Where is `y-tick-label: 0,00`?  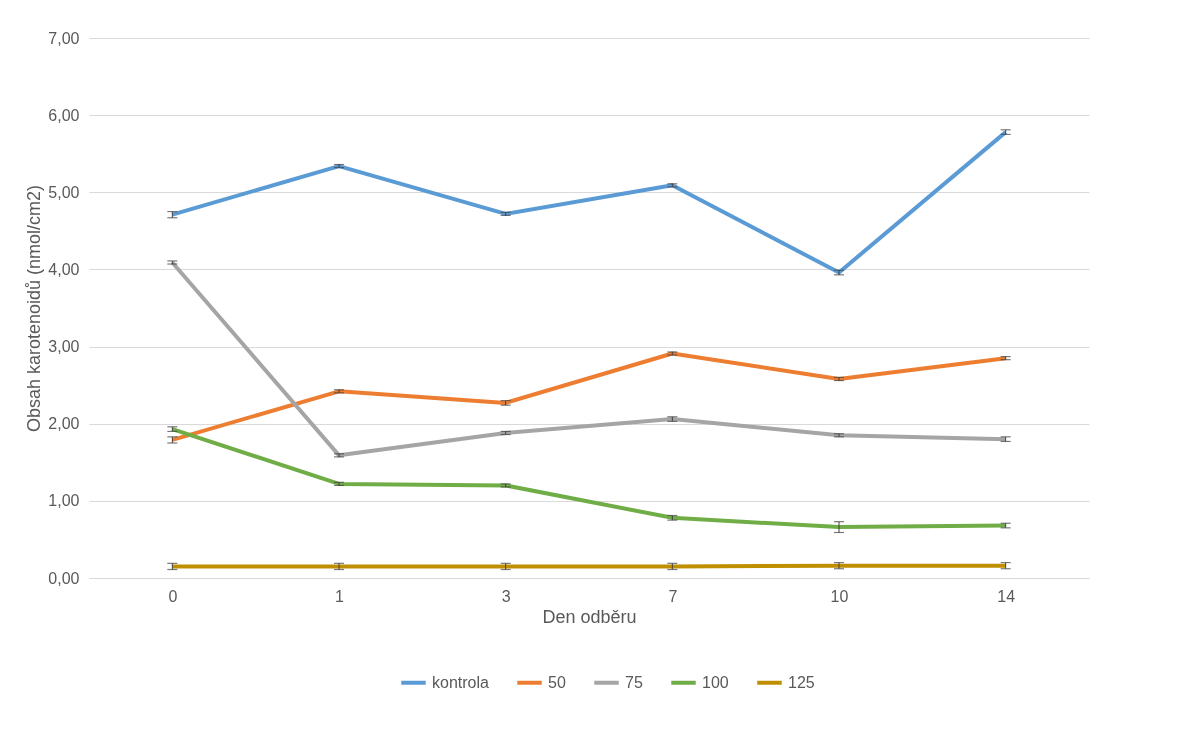
y-tick-label: 0,00 is located at coordinates (64, 578).